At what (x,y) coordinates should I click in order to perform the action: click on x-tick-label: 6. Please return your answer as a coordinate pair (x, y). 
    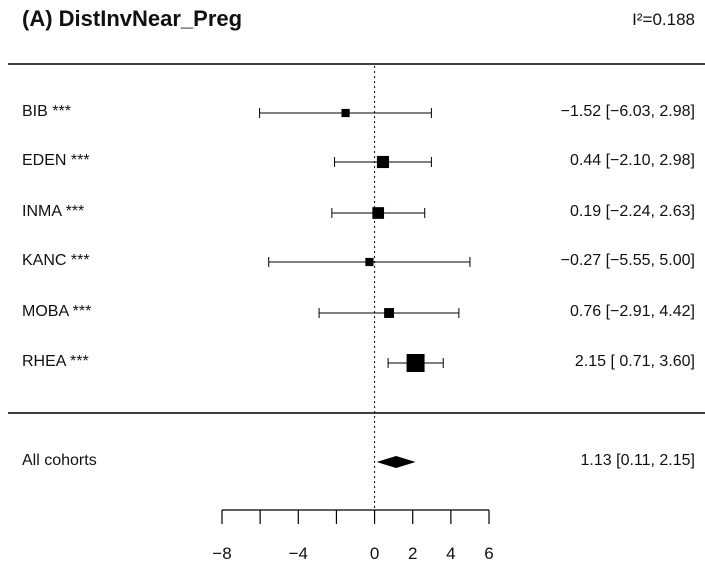
    Looking at the image, I should click on (489, 553).